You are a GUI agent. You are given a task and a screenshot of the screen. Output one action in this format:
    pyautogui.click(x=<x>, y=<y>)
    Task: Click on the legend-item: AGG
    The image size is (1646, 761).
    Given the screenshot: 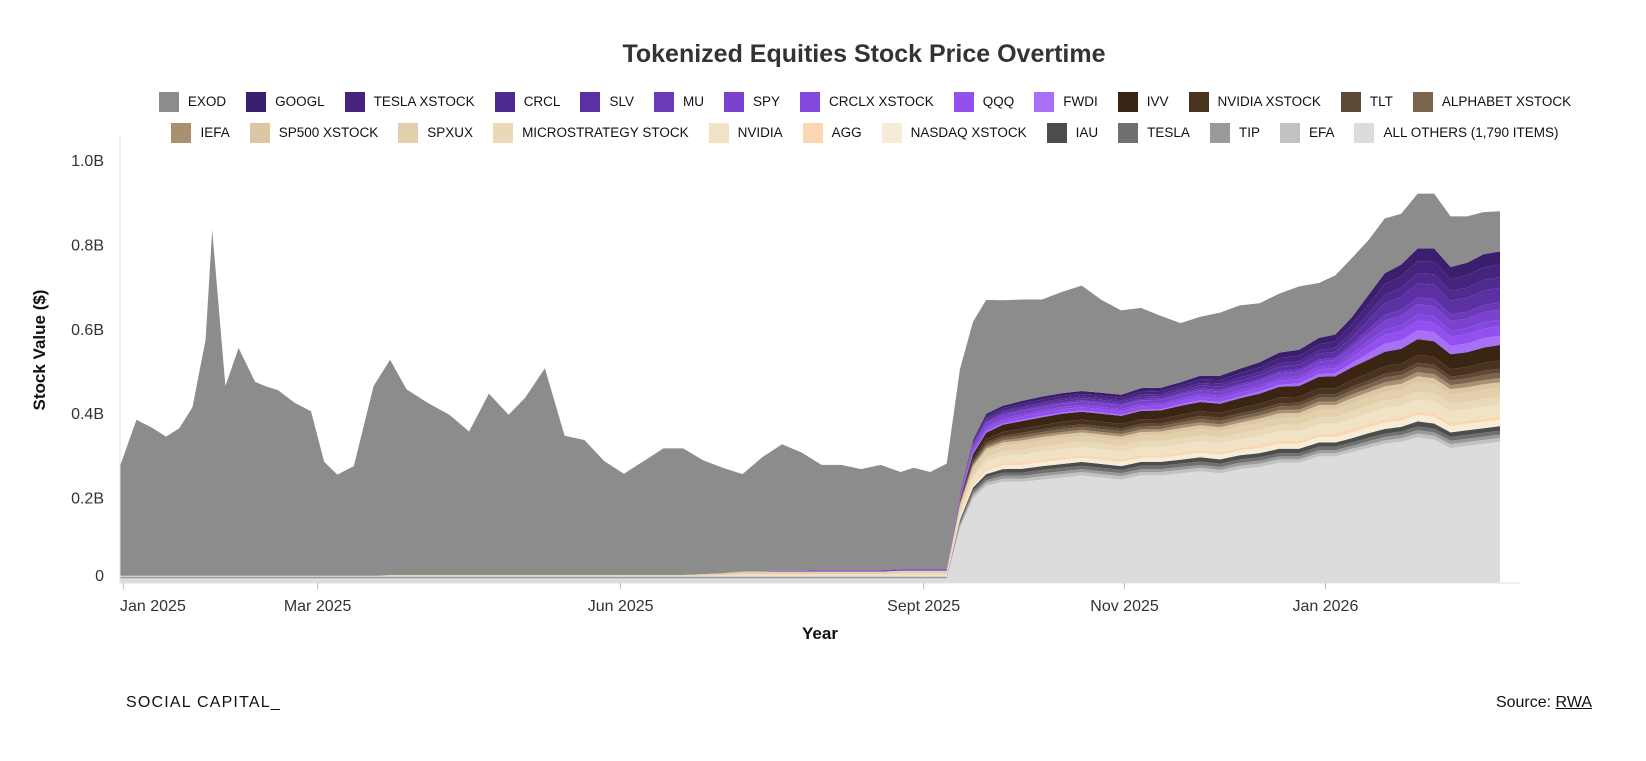 What is the action you would take?
    pyautogui.click(x=832, y=132)
    